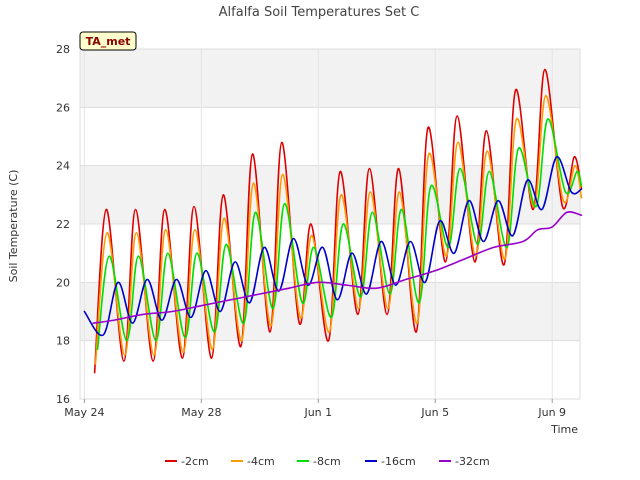  I want to click on y-tick-label: 16, so click(63, 399).